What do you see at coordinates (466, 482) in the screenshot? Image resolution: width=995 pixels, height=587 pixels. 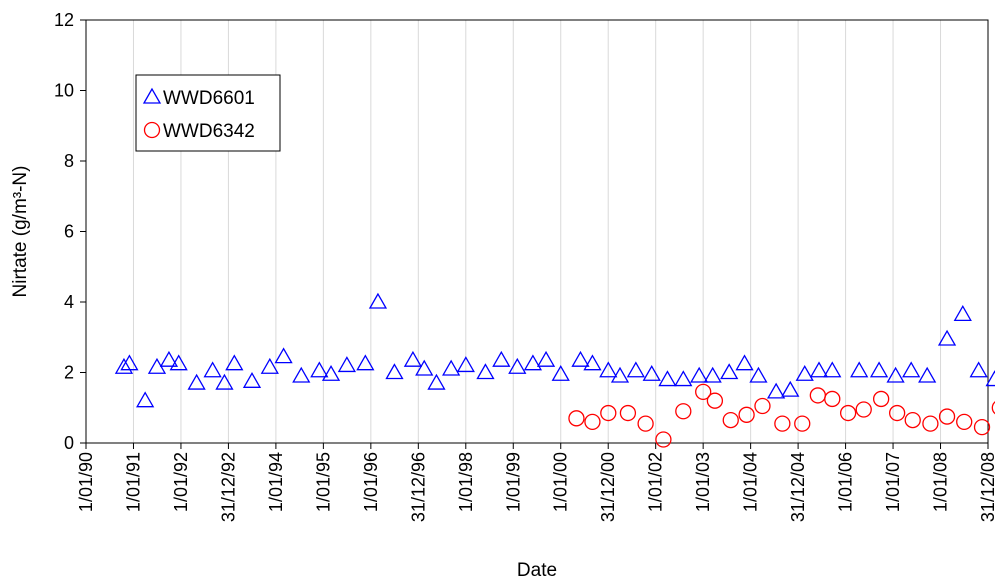 I see `x-tick-label: 1/01/98` at bounding box center [466, 482].